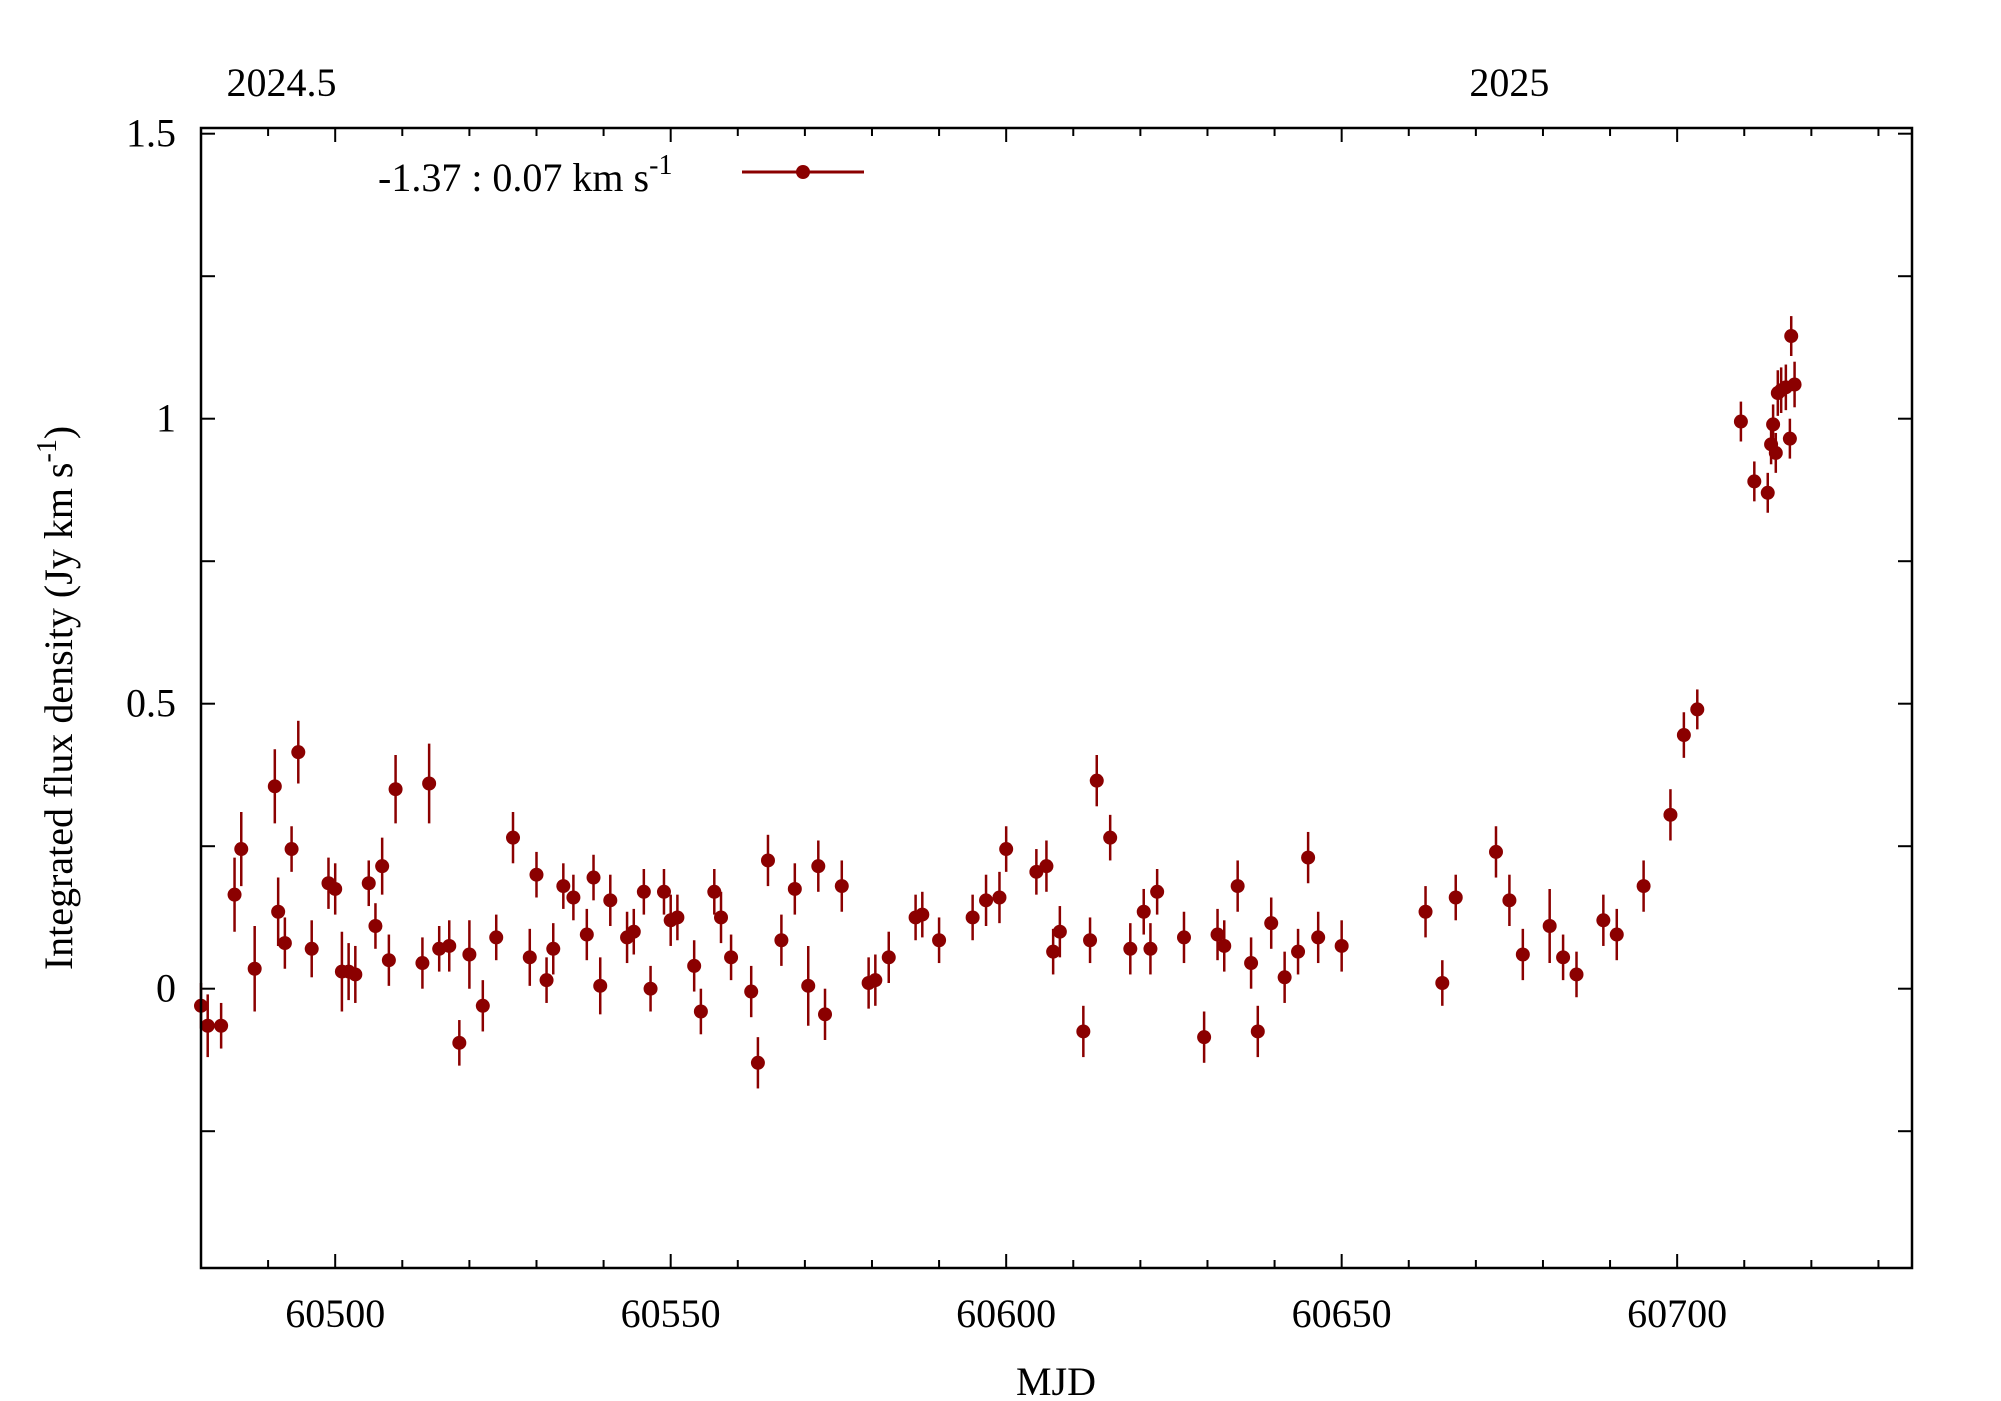 The image size is (2001, 1401). Describe the element at coordinates (1056, 1380) in the screenshot. I see `x-axis-label: MJD` at that location.